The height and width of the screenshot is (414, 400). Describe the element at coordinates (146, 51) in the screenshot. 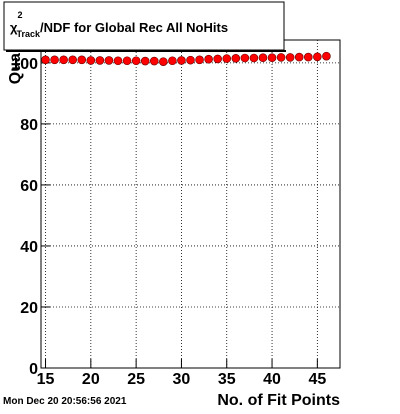

I see `title-shadow` at that location.